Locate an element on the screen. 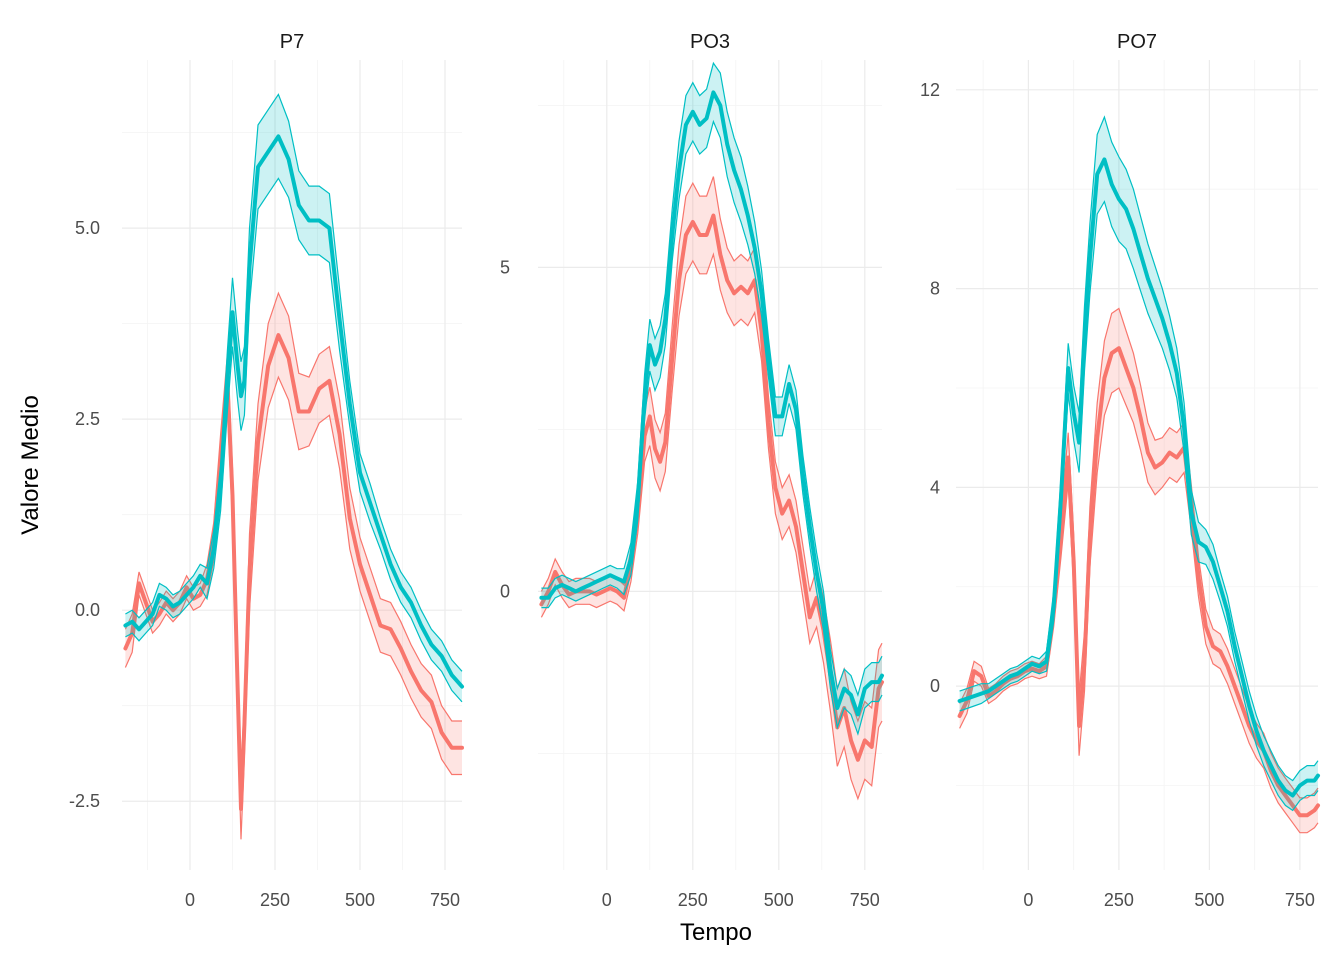  y-tick-label: 4 is located at coordinates (935, 487).